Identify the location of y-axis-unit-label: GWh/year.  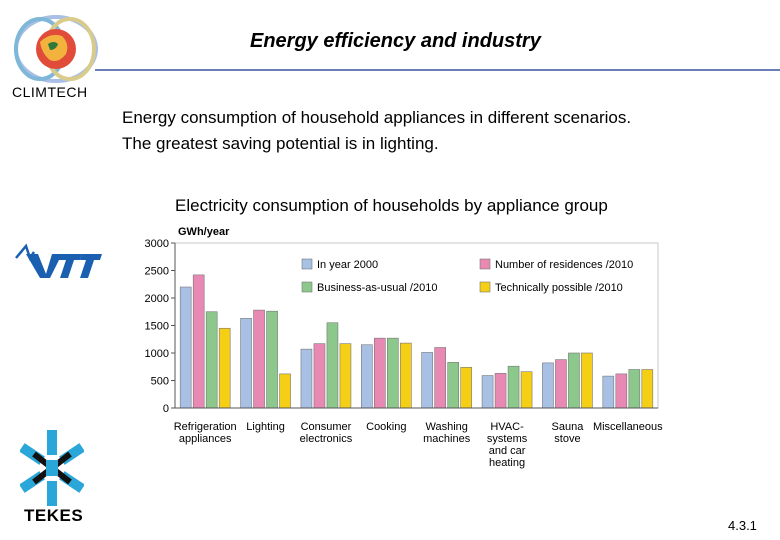
(204, 232).